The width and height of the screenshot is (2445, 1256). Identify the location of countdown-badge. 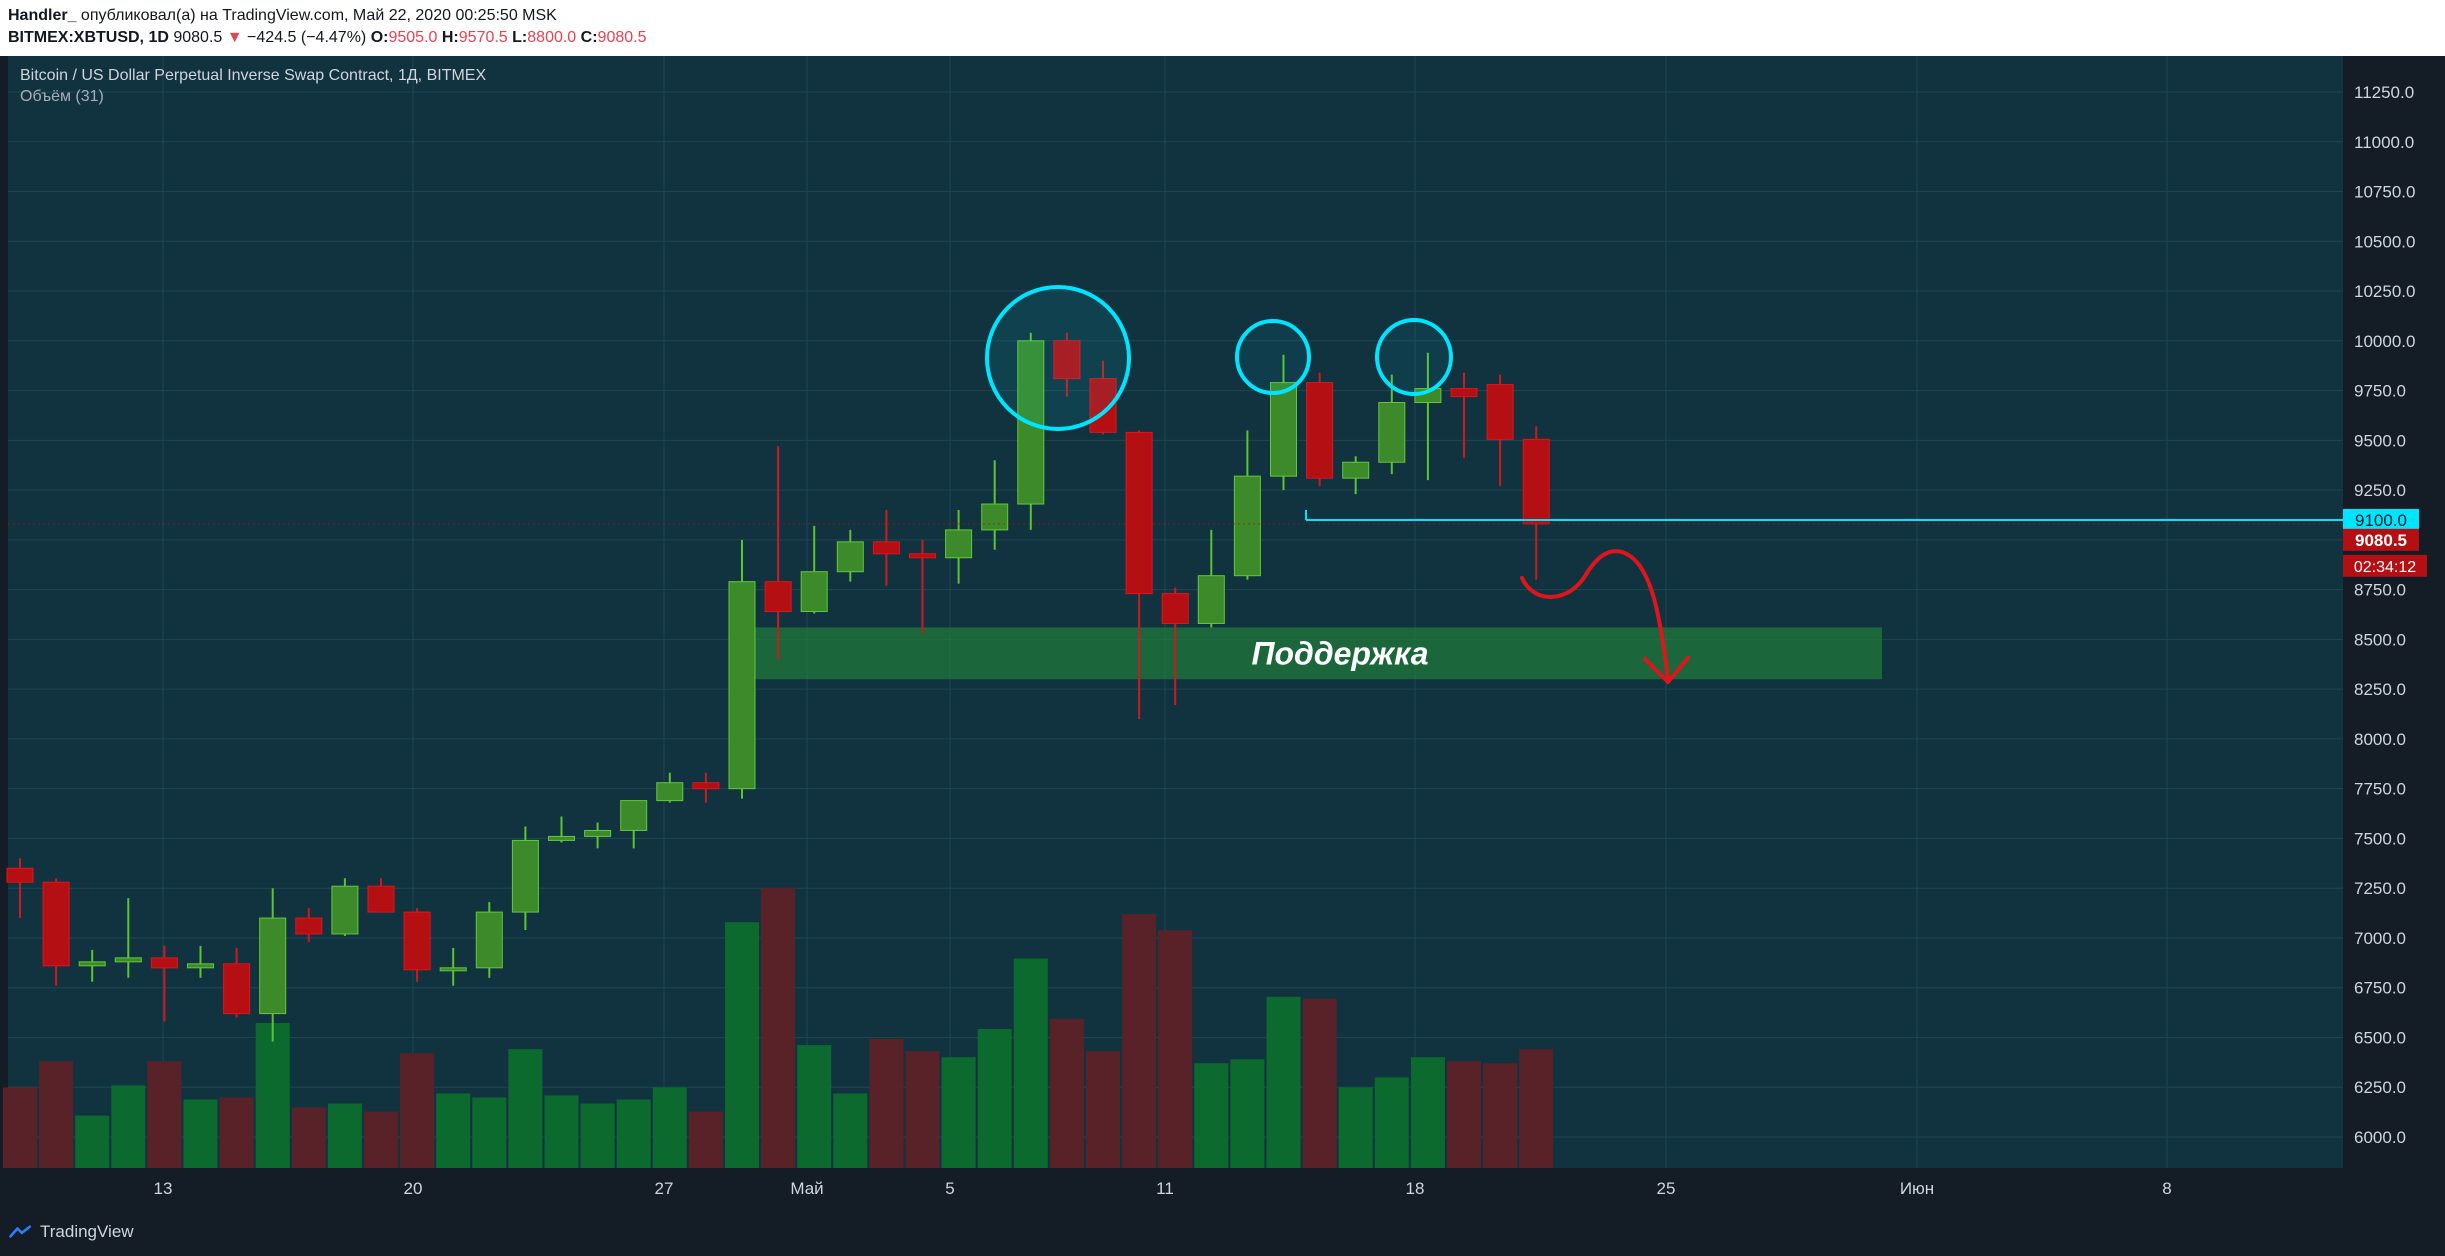
(2385, 565).